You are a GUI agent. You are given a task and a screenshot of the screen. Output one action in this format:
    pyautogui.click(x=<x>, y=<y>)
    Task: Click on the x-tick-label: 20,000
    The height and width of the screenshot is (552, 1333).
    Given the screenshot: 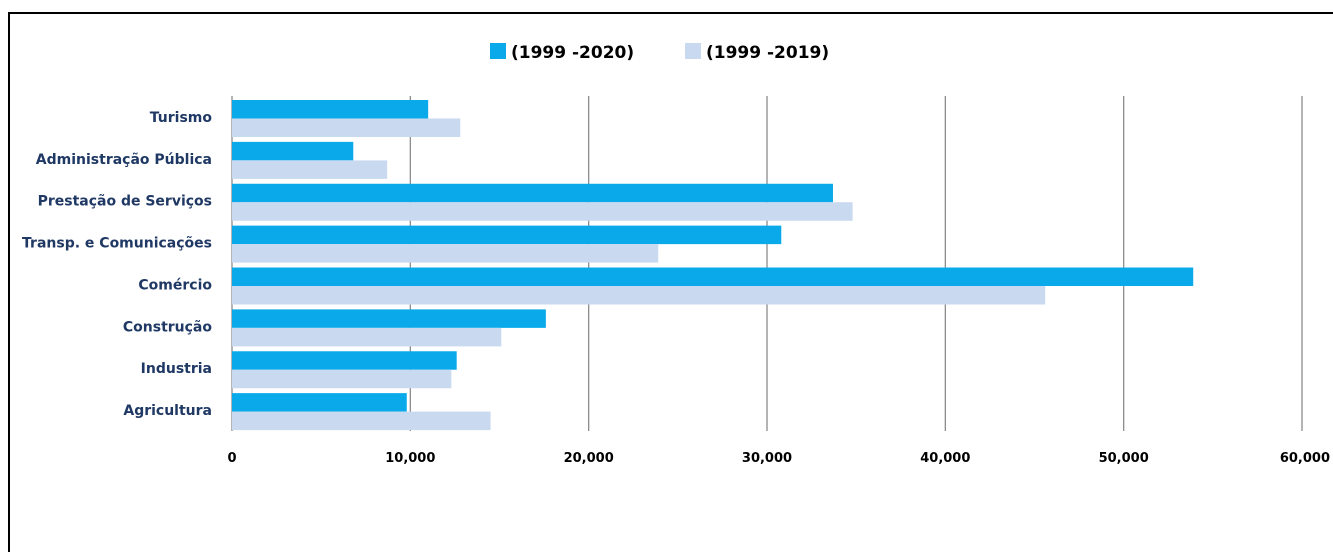 What is the action you would take?
    pyautogui.click(x=589, y=458)
    